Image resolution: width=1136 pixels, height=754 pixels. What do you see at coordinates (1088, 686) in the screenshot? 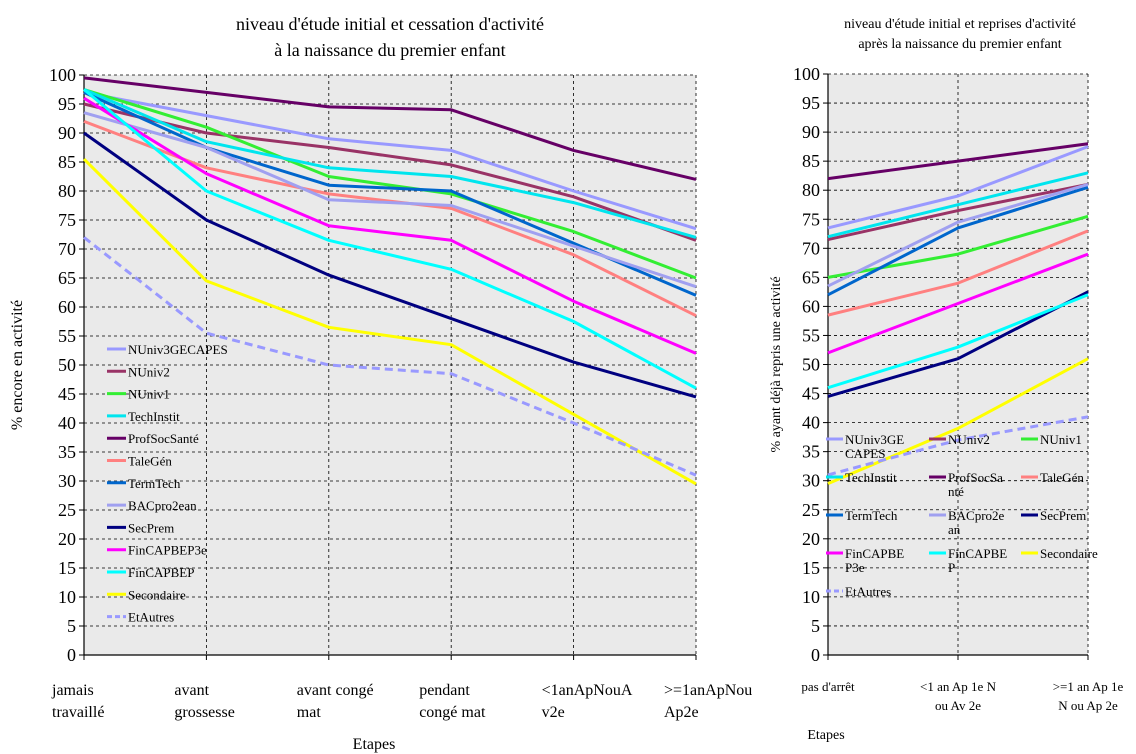
I see `x-tick-label: >=1 an Ap 1e` at bounding box center [1088, 686].